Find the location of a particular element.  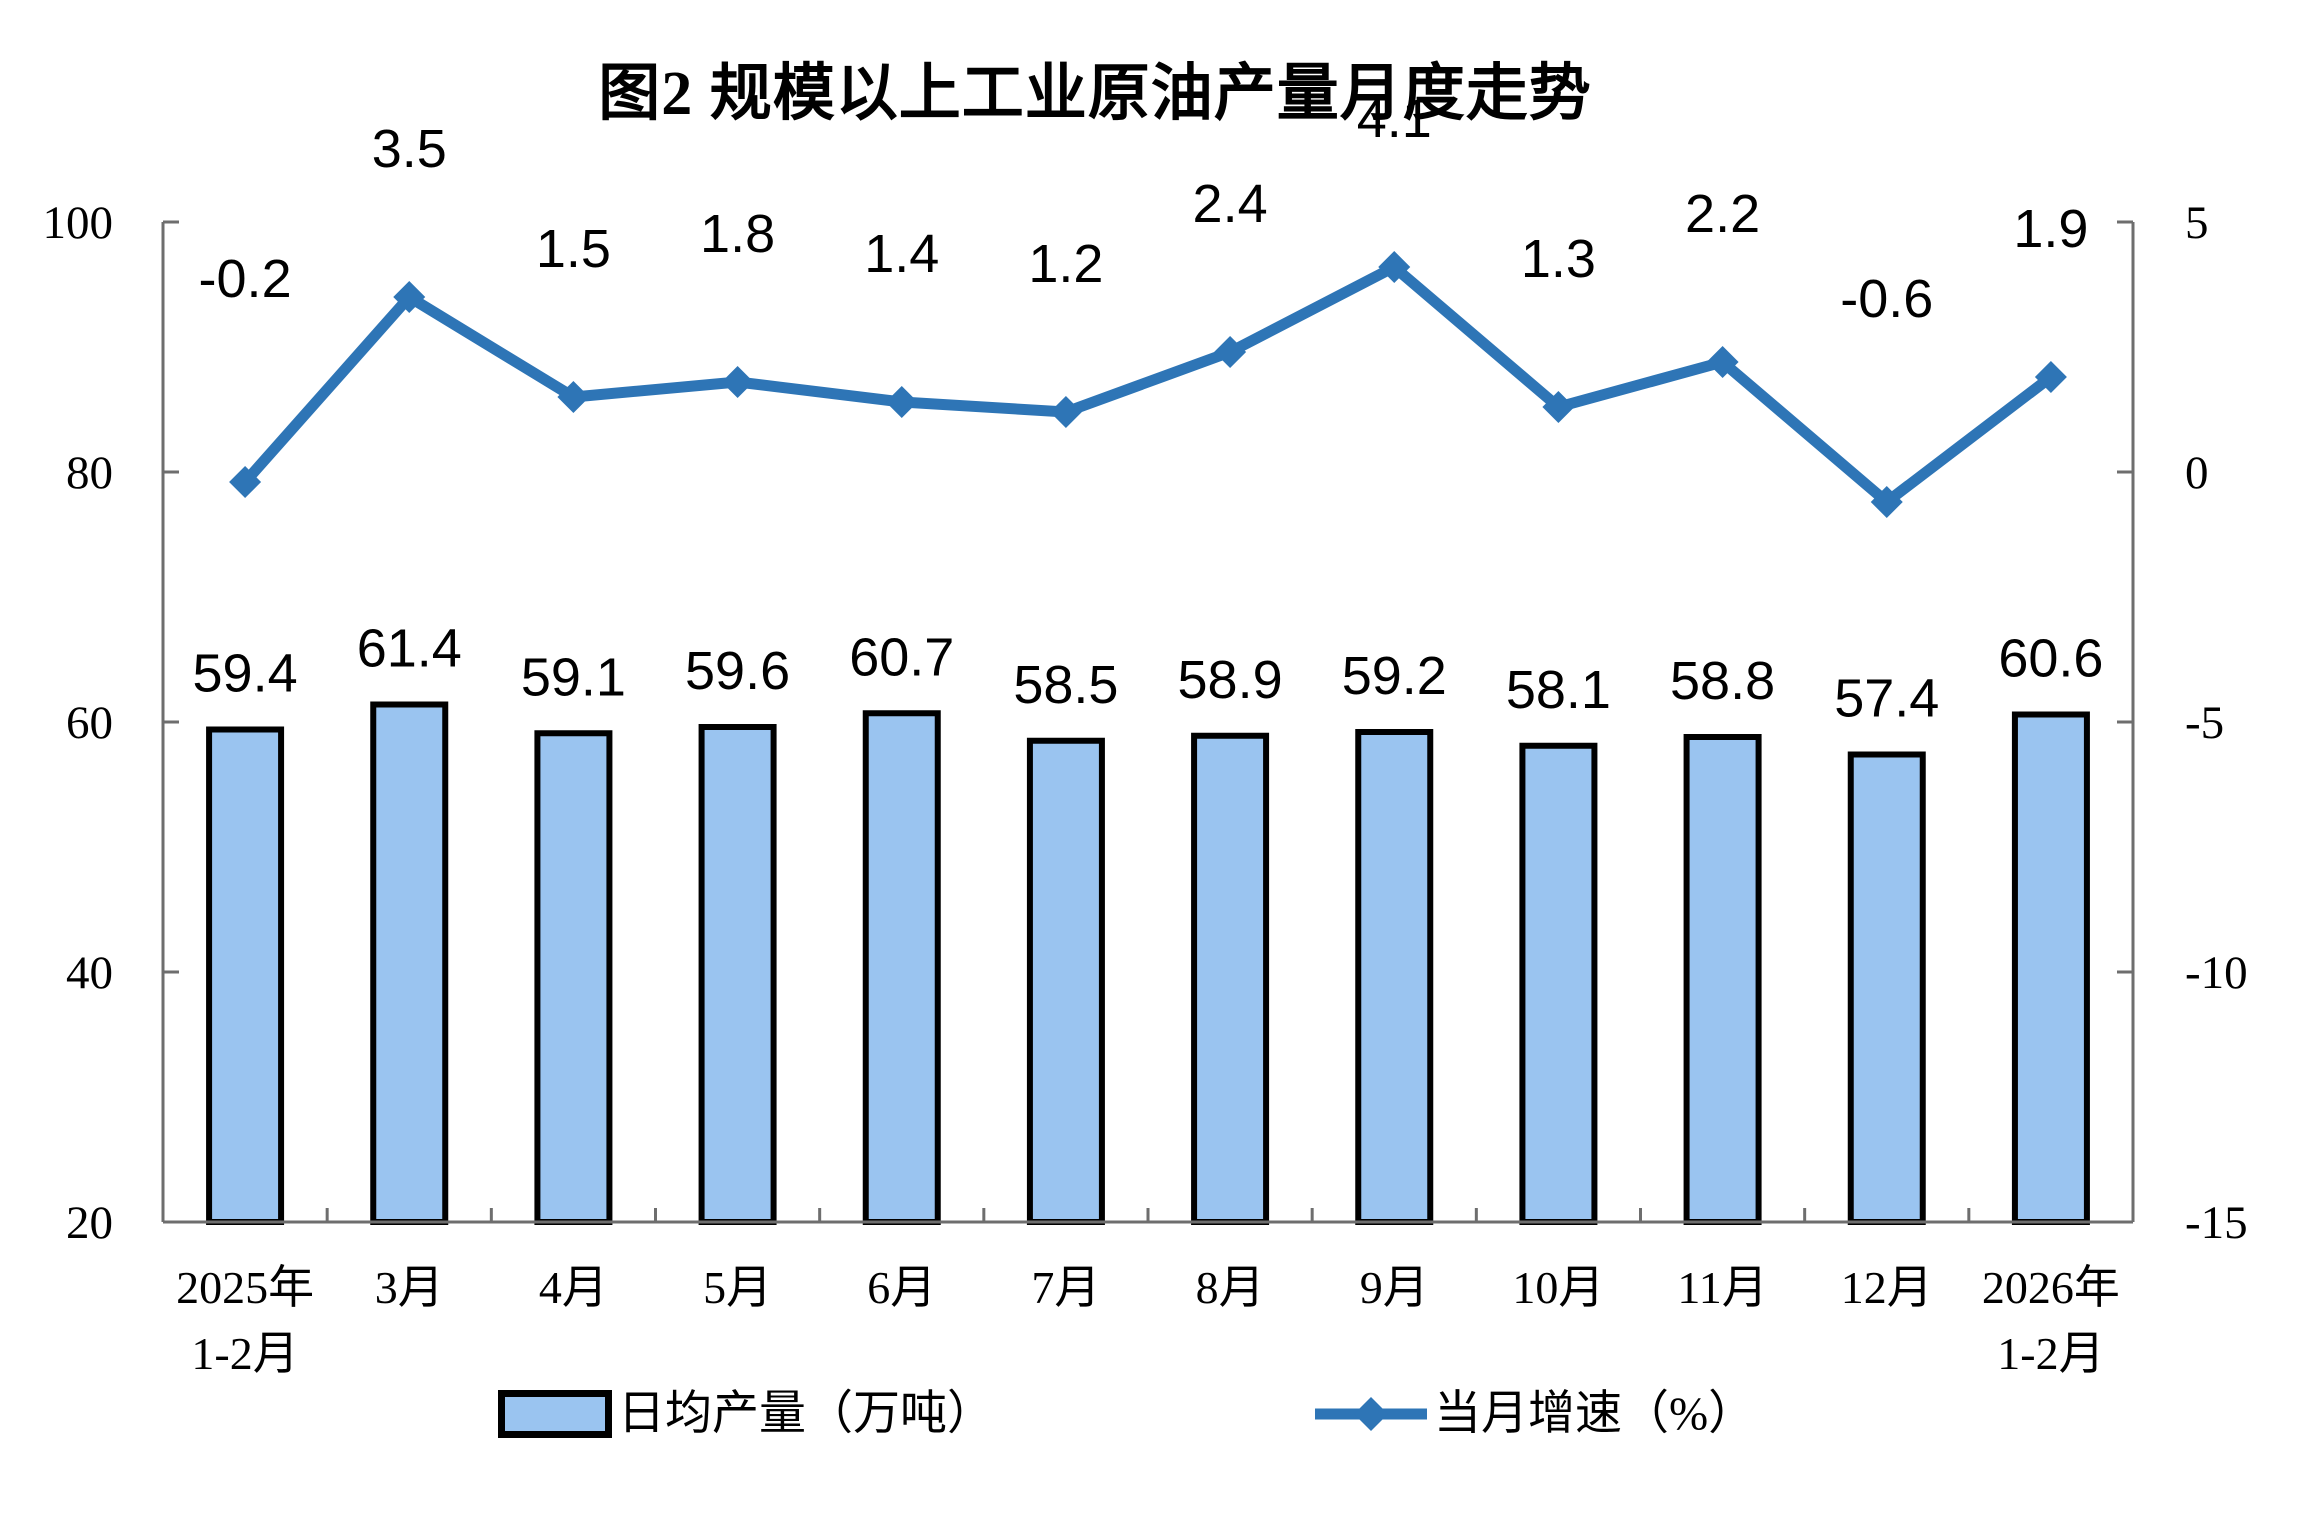

left-axis-tick-label: 20 is located at coordinates (89, 1223).